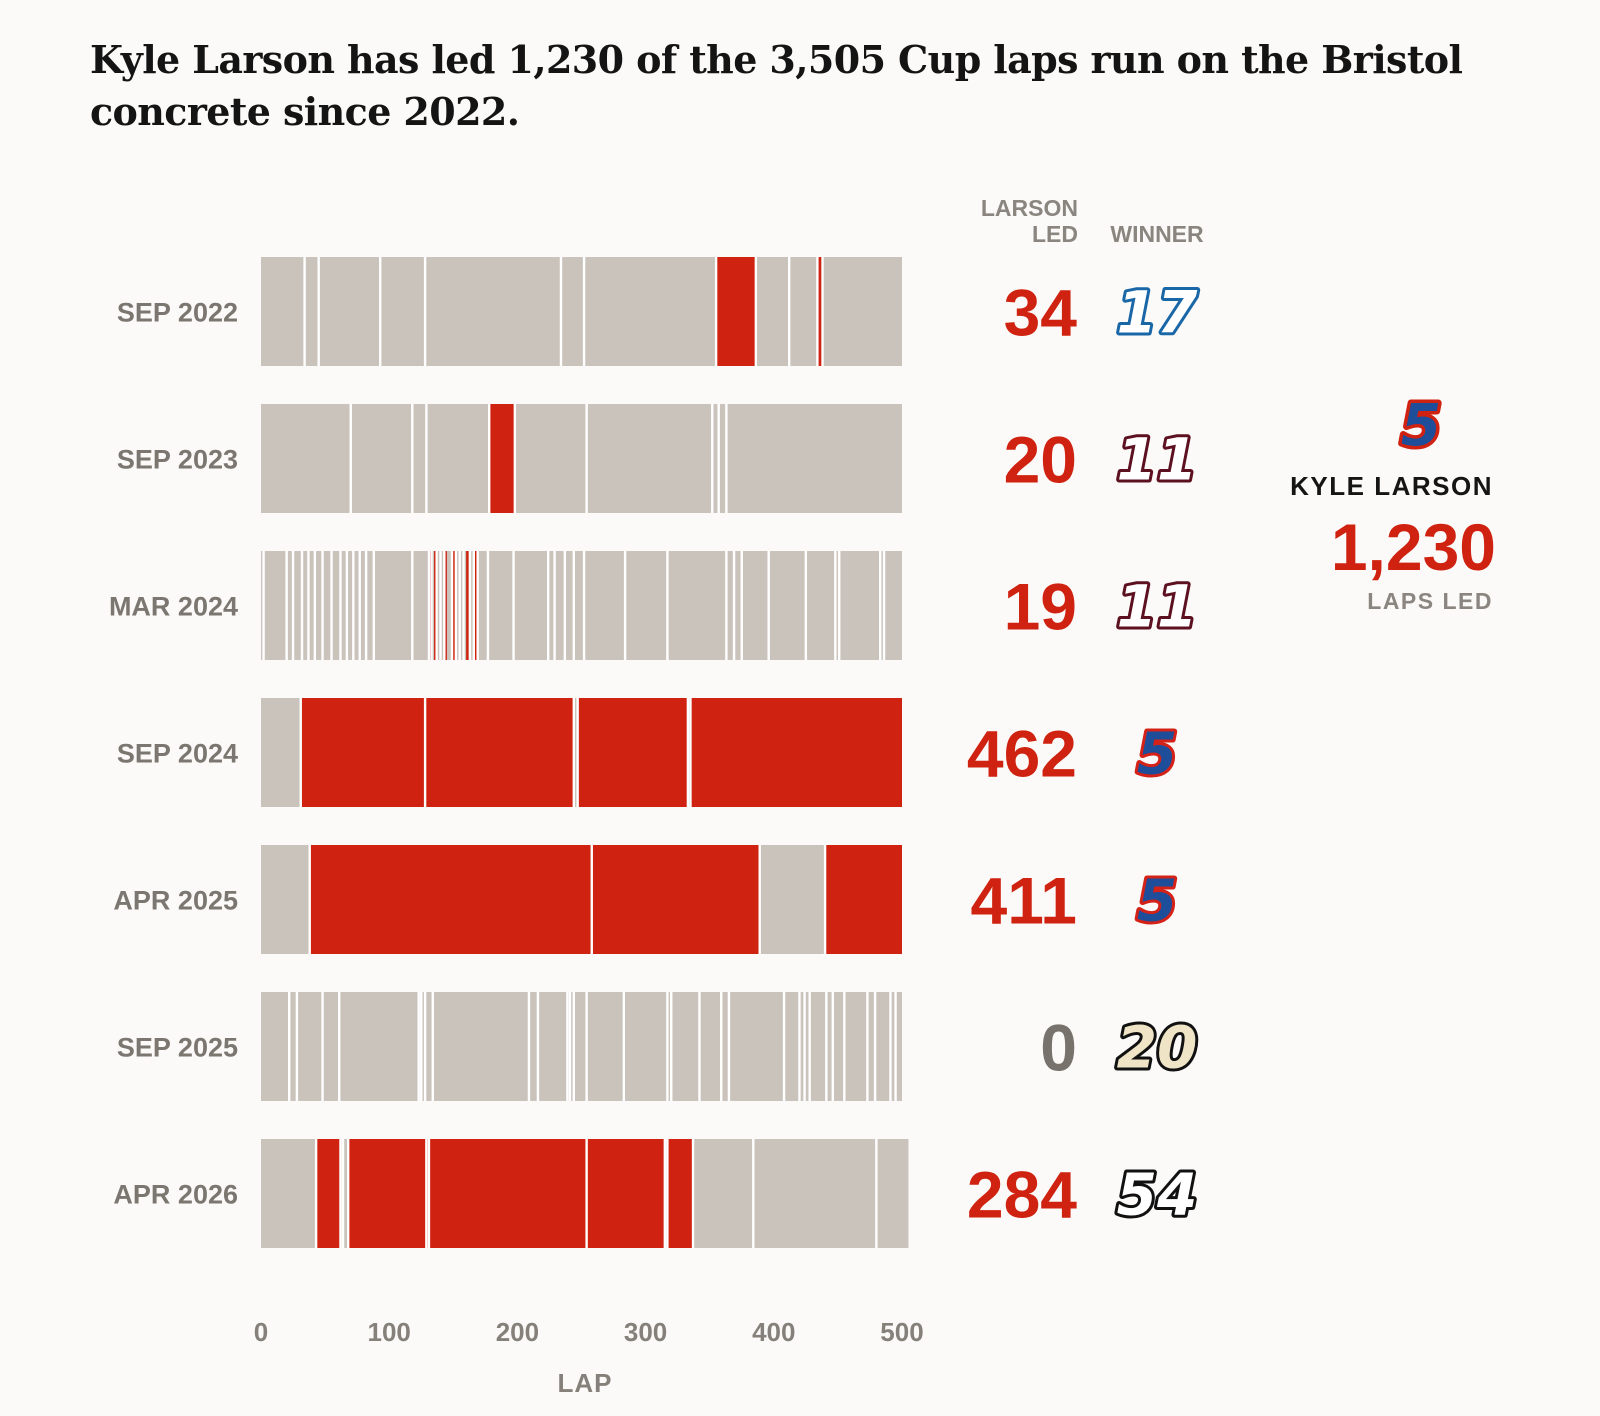 Image resolution: width=1600 pixels, height=1416 pixels. I want to click on larson-laps-led-value: 462, so click(1022, 754).